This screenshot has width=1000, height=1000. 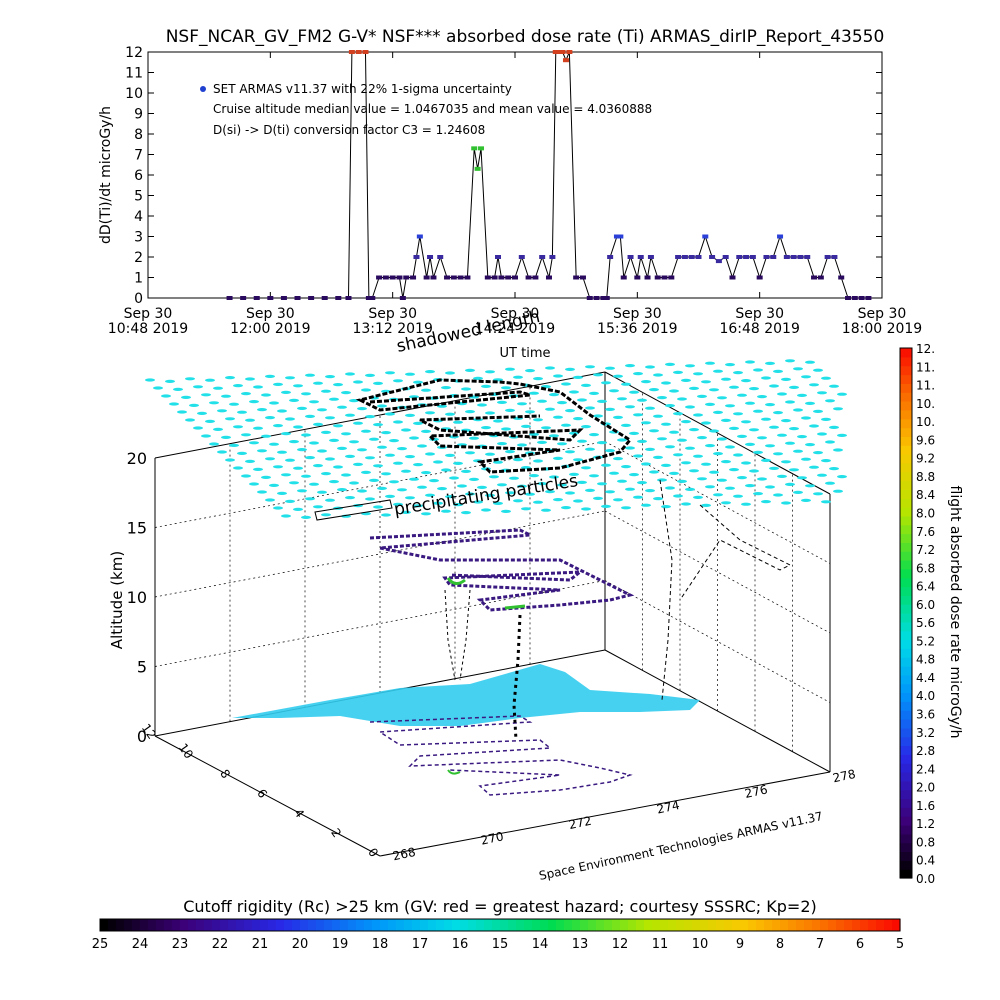 I want to click on y-tick-label: 6, so click(x=262, y=793).